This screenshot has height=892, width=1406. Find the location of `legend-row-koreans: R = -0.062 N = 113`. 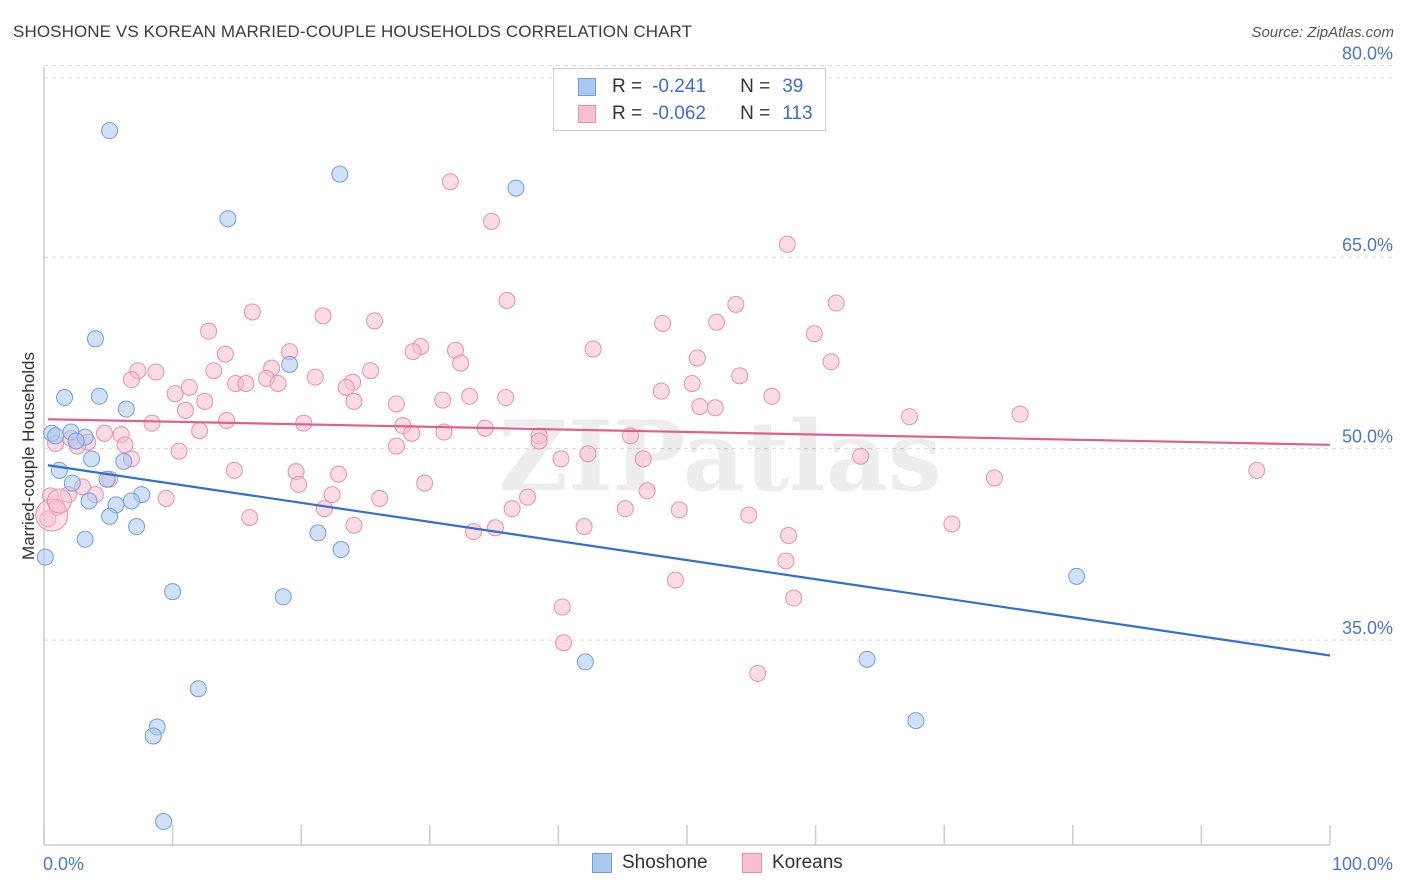

legend-row-koreans: R = -0.062 N = 113 is located at coordinates (695, 114).